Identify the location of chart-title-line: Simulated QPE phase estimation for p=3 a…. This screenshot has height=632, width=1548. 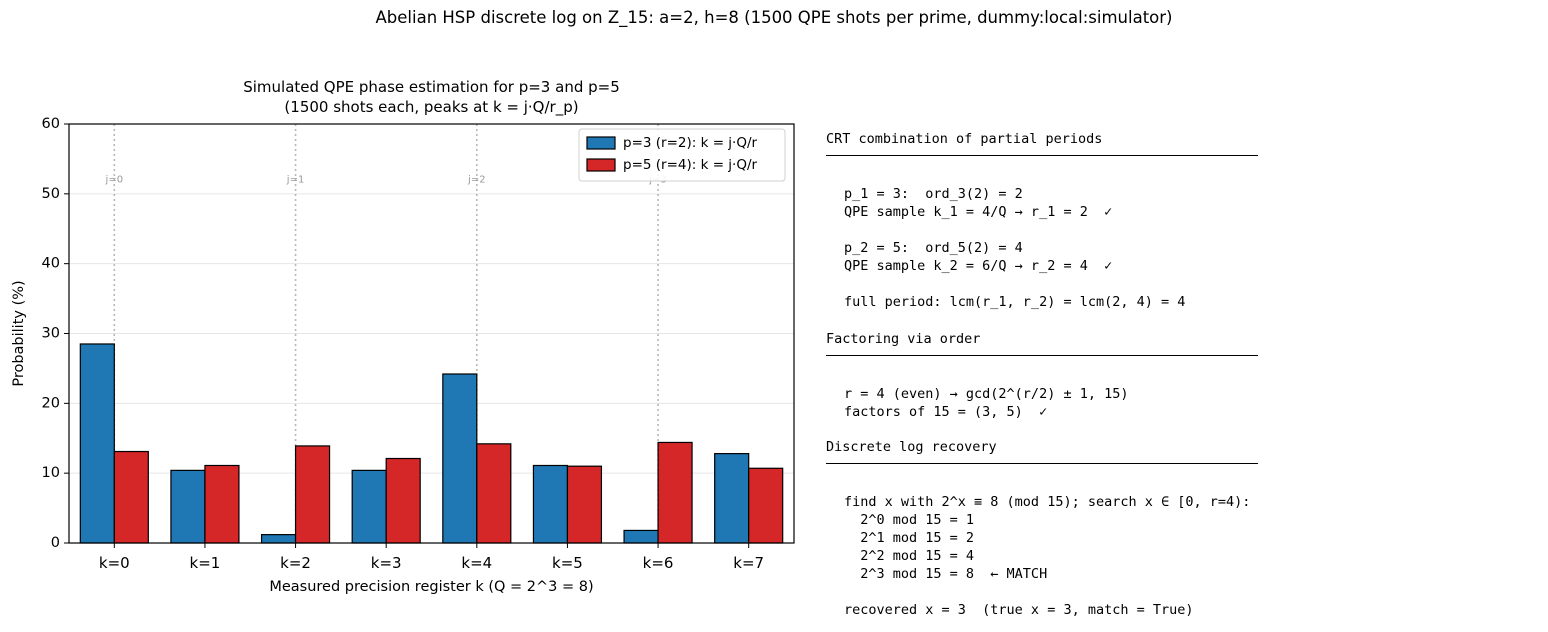
(431, 87).